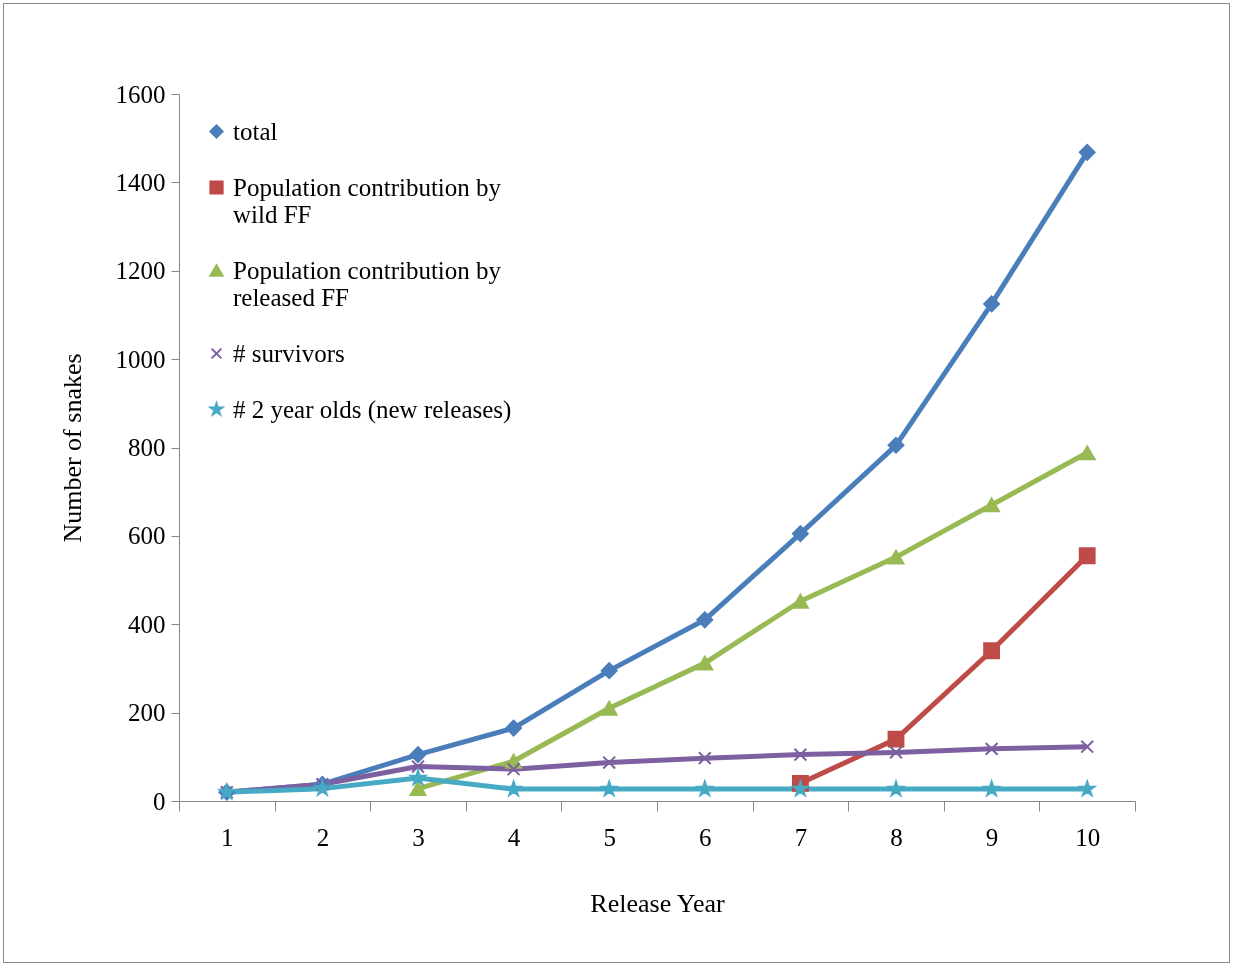  Describe the element at coordinates (140, 94) in the screenshot. I see `y-tick-label: 1600` at that location.